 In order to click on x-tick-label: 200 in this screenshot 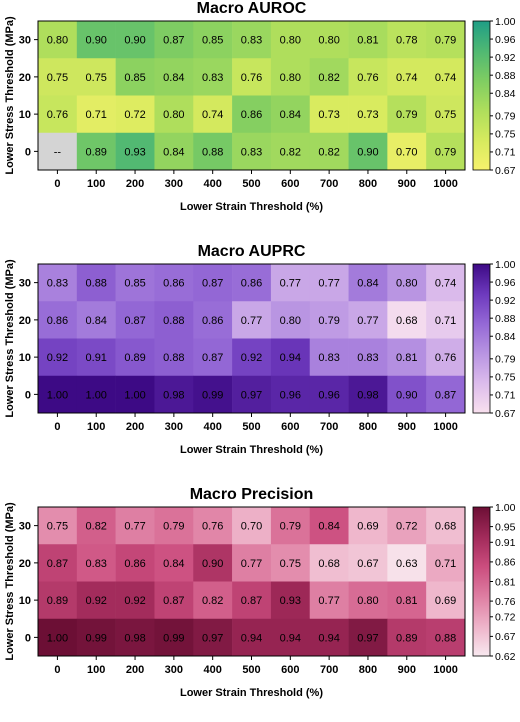, I will do `click(135, 427)`.